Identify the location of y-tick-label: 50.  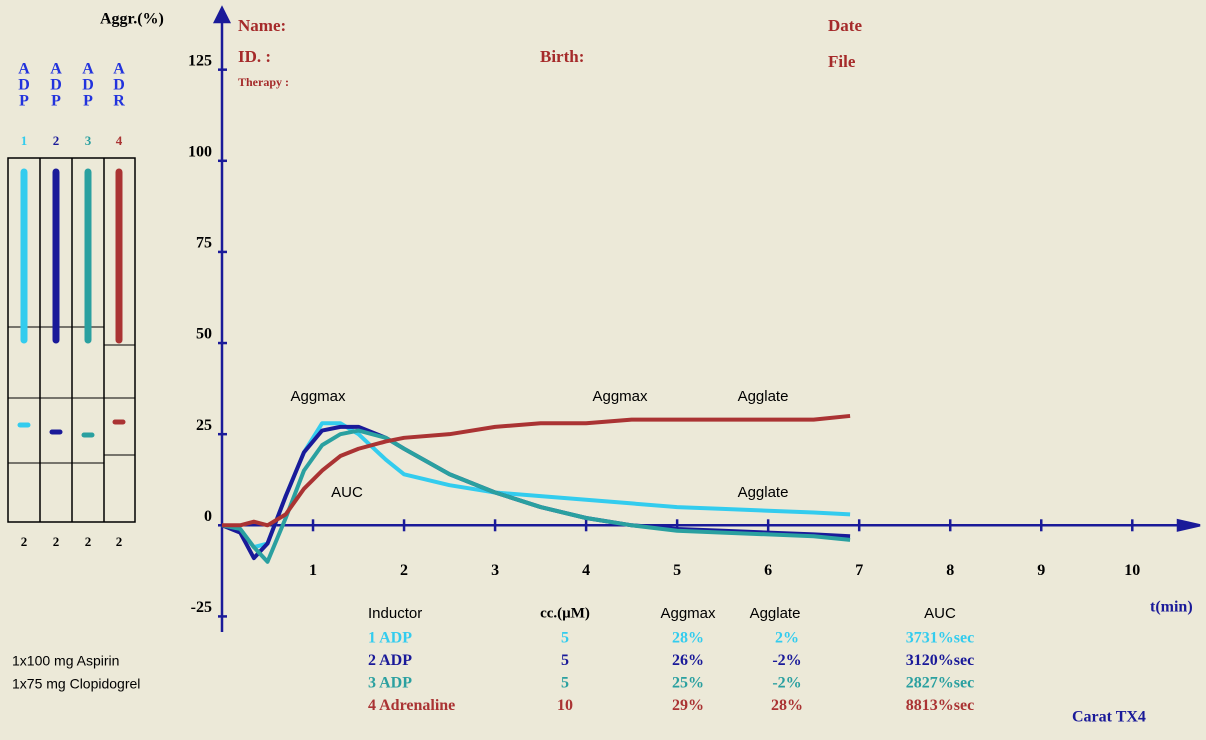
(204, 334).